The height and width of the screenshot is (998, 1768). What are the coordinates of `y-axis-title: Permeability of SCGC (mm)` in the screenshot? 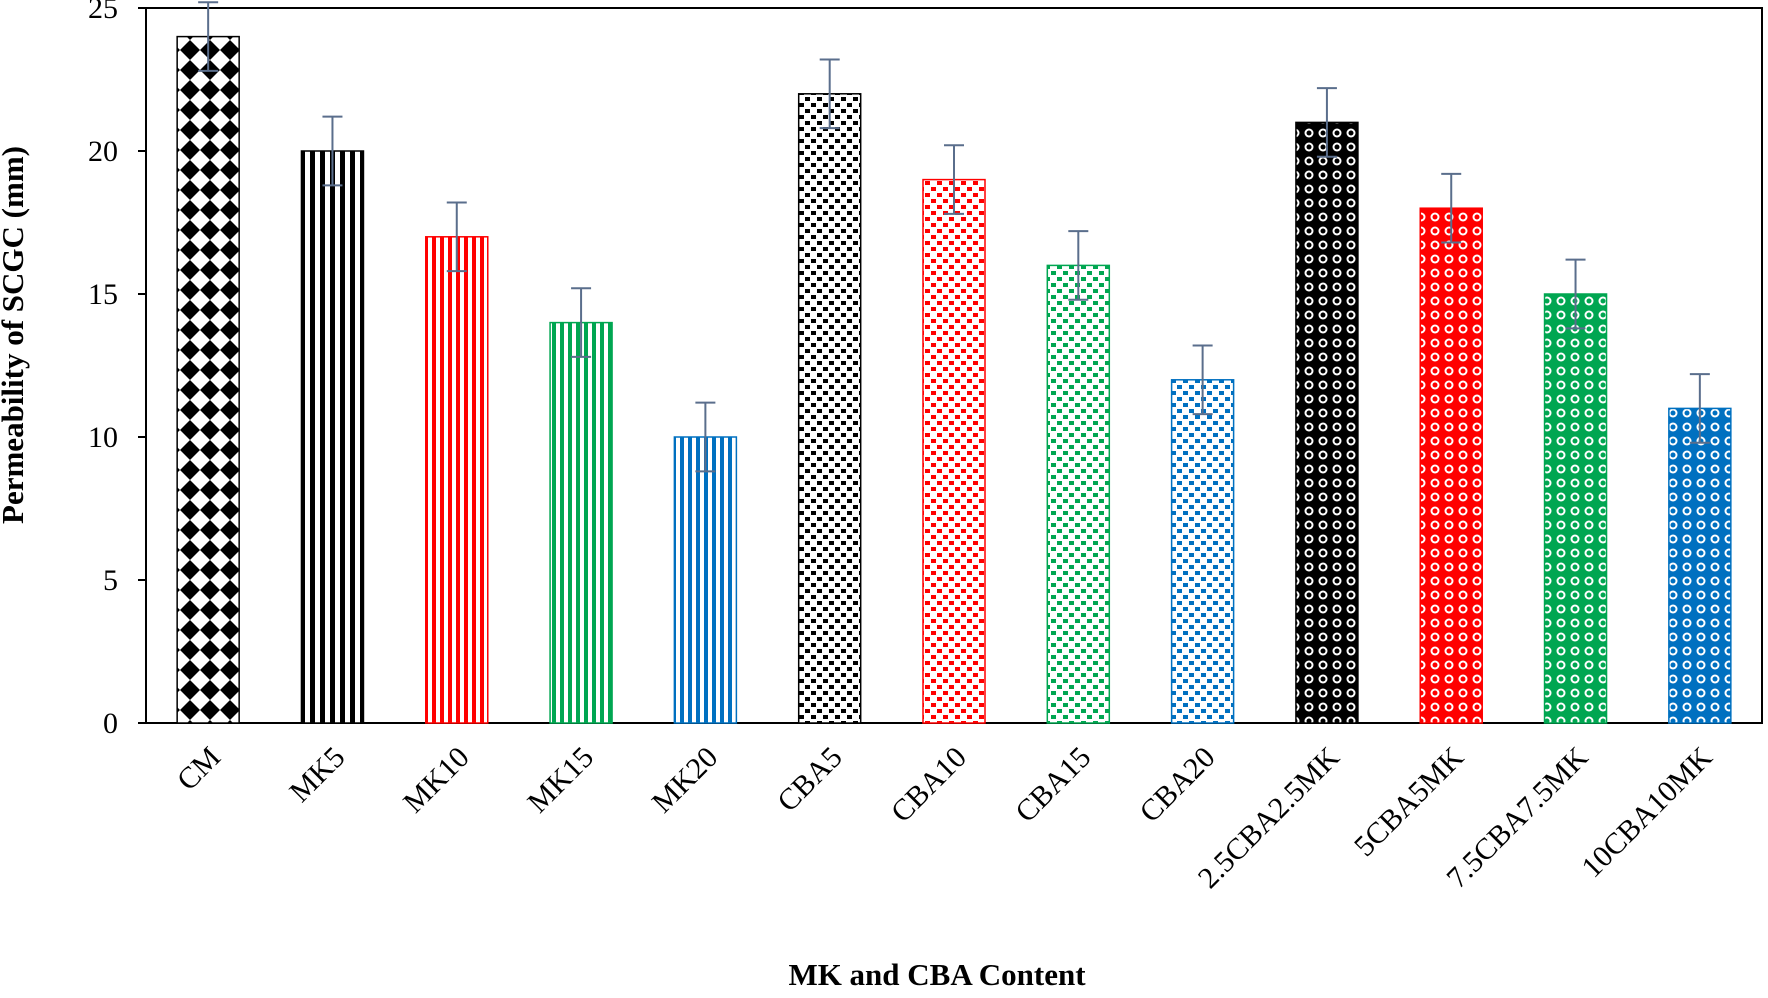 It's located at (15, 335).